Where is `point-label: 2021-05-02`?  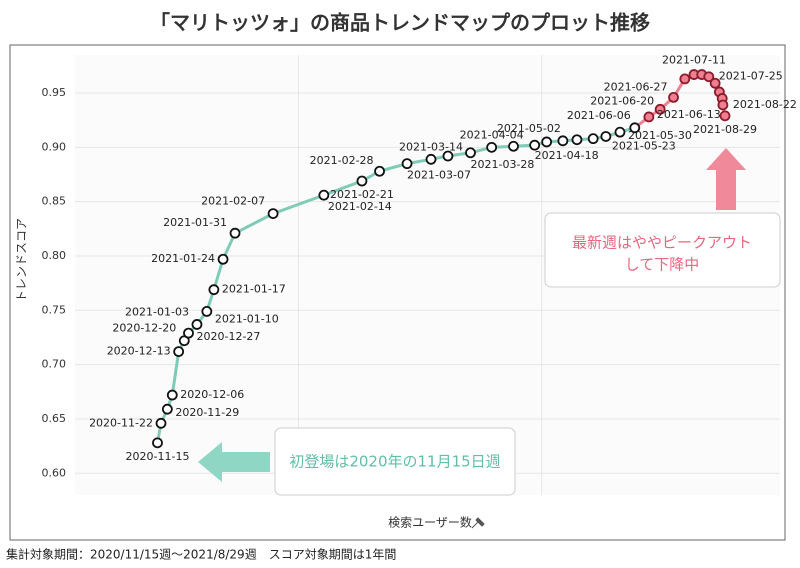 point-label: 2021-05-02 is located at coordinates (529, 128).